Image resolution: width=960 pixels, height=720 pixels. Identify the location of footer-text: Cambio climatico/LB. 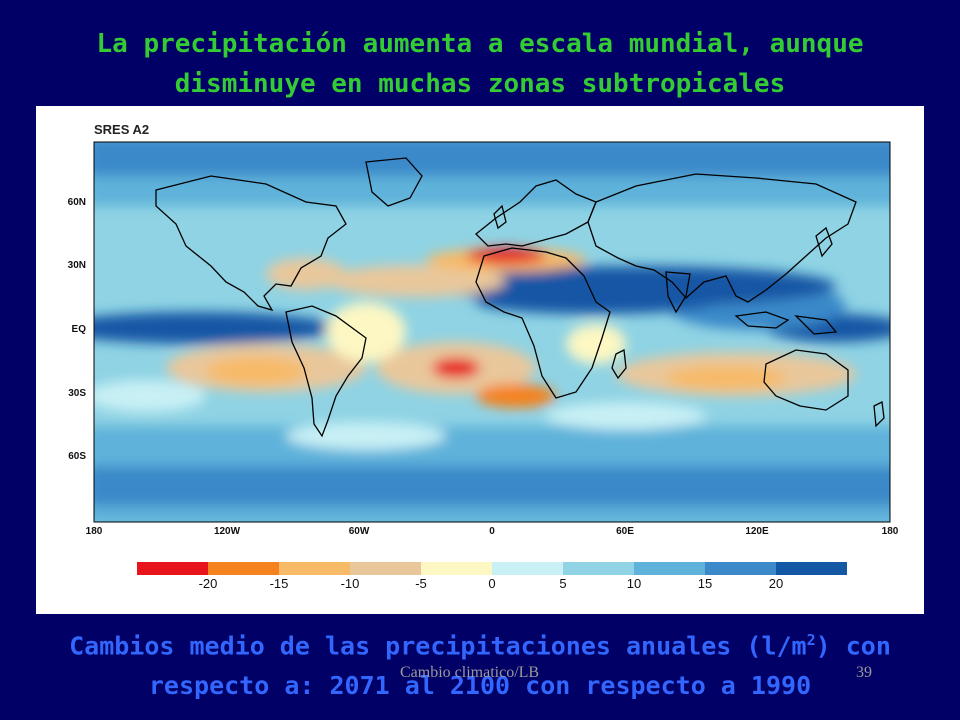
(470, 672).